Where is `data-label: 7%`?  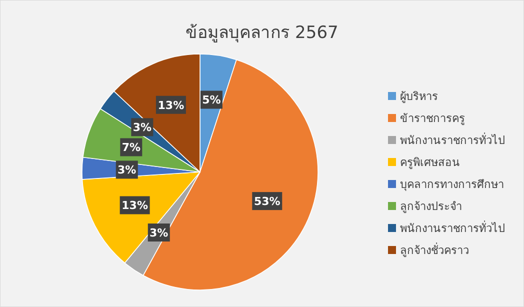
data-label: 7% is located at coordinates (131, 147).